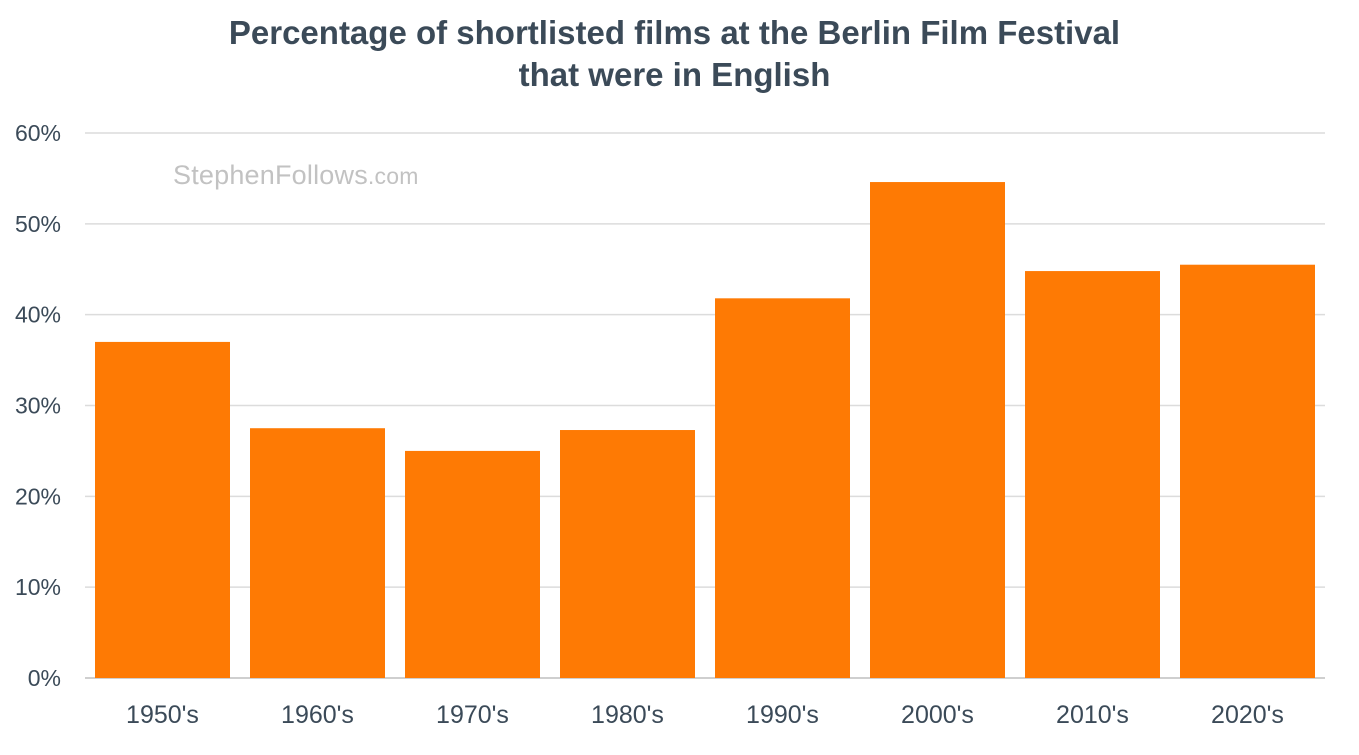 This screenshot has height=755, width=1359. Describe the element at coordinates (38, 496) in the screenshot. I see `y-tick-label: 20%` at that location.